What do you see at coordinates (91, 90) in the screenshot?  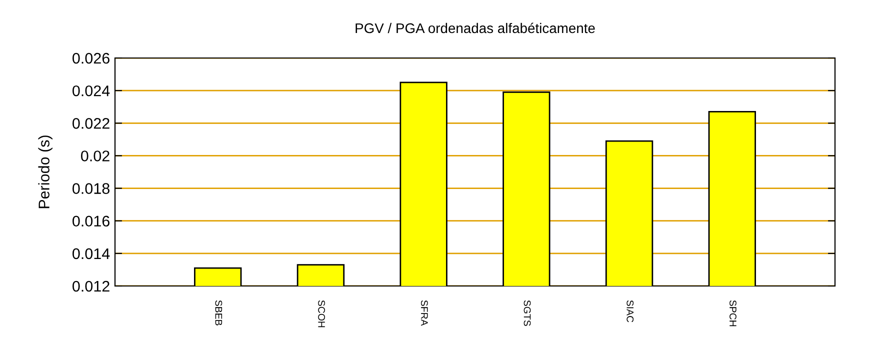 I see `y-tick-label: 0.024` at bounding box center [91, 90].